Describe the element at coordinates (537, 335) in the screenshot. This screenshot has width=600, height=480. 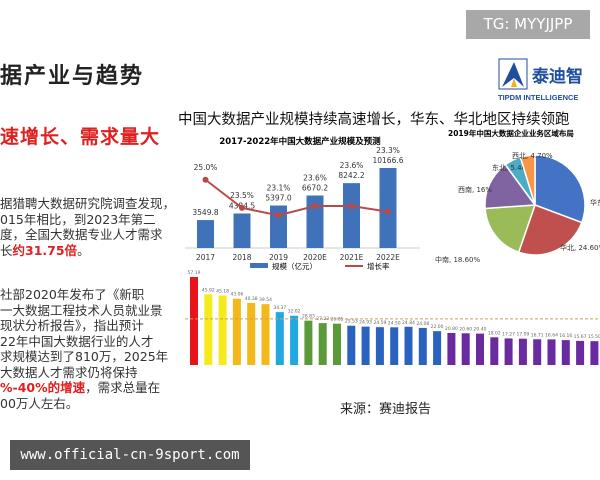
I see `bar-label: 16.71` at that location.